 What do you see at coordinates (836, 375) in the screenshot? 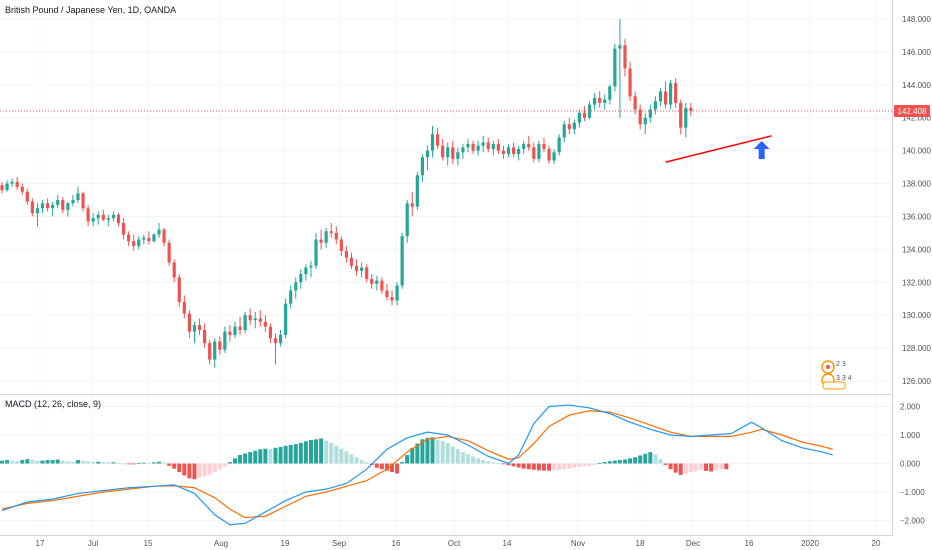
I see `pattern-logo: 2 3 3 3 4` at bounding box center [836, 375].